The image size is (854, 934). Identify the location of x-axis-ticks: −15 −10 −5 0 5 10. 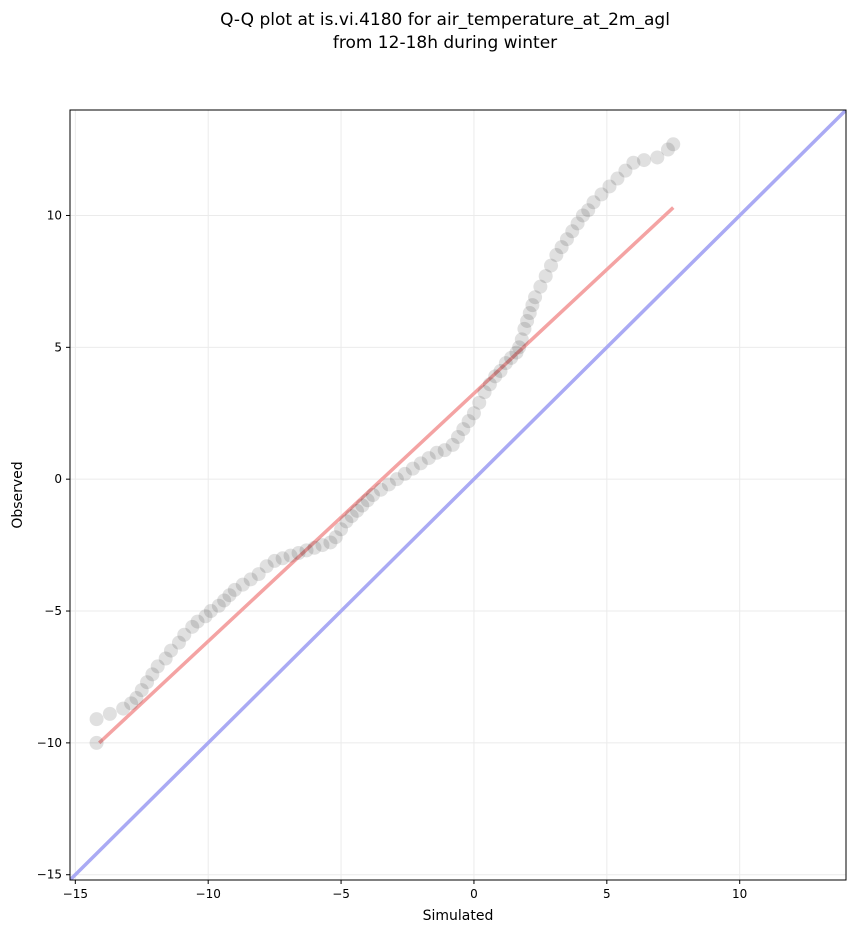
(405, 890).